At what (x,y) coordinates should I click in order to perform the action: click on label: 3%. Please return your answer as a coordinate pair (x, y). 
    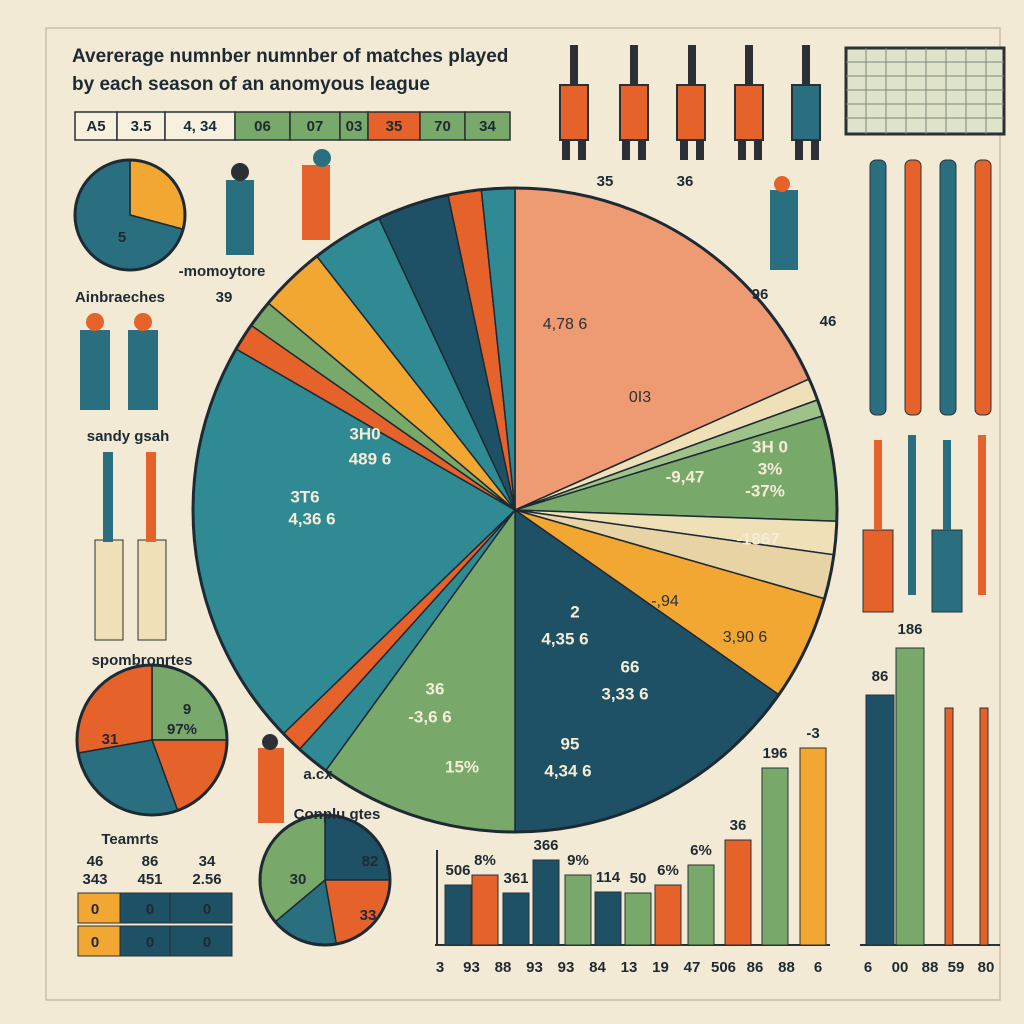
    Looking at the image, I should click on (770, 468).